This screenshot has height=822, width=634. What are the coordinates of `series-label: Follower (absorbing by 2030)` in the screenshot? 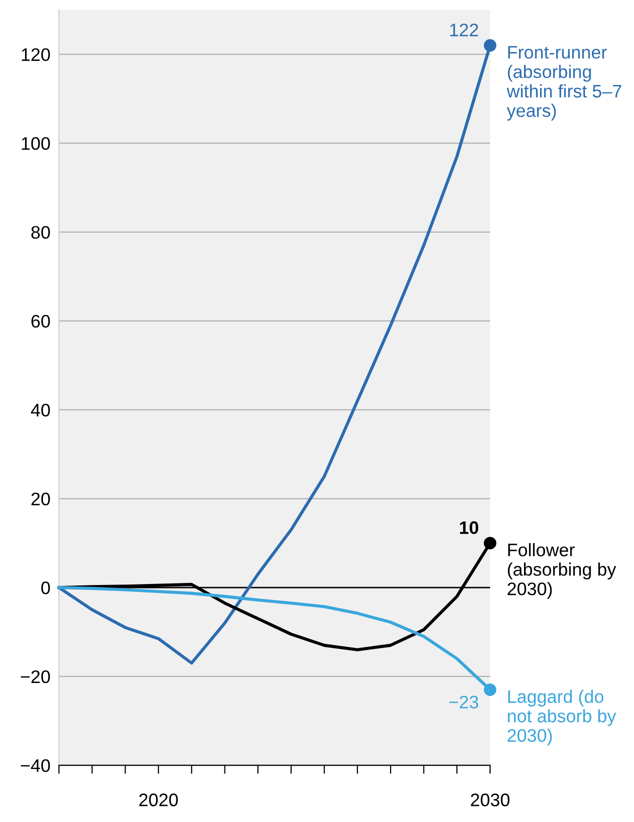 It's located at (562, 571).